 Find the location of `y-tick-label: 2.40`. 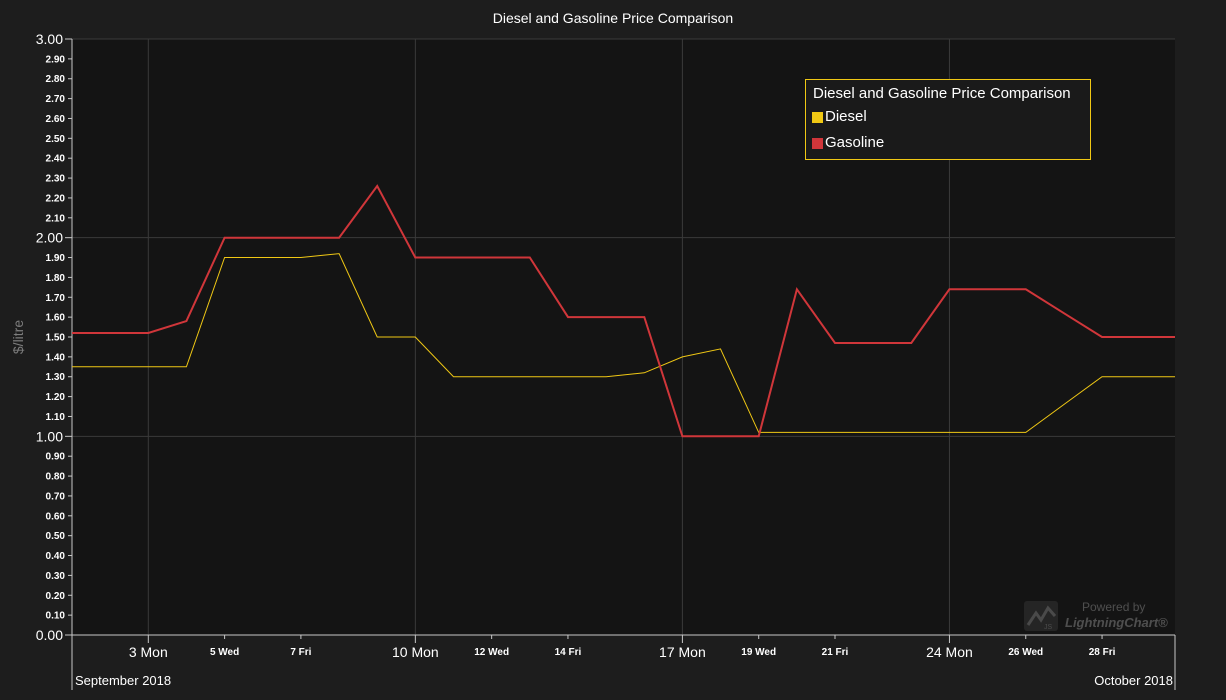

y-tick-label: 2.40 is located at coordinates (56, 159).